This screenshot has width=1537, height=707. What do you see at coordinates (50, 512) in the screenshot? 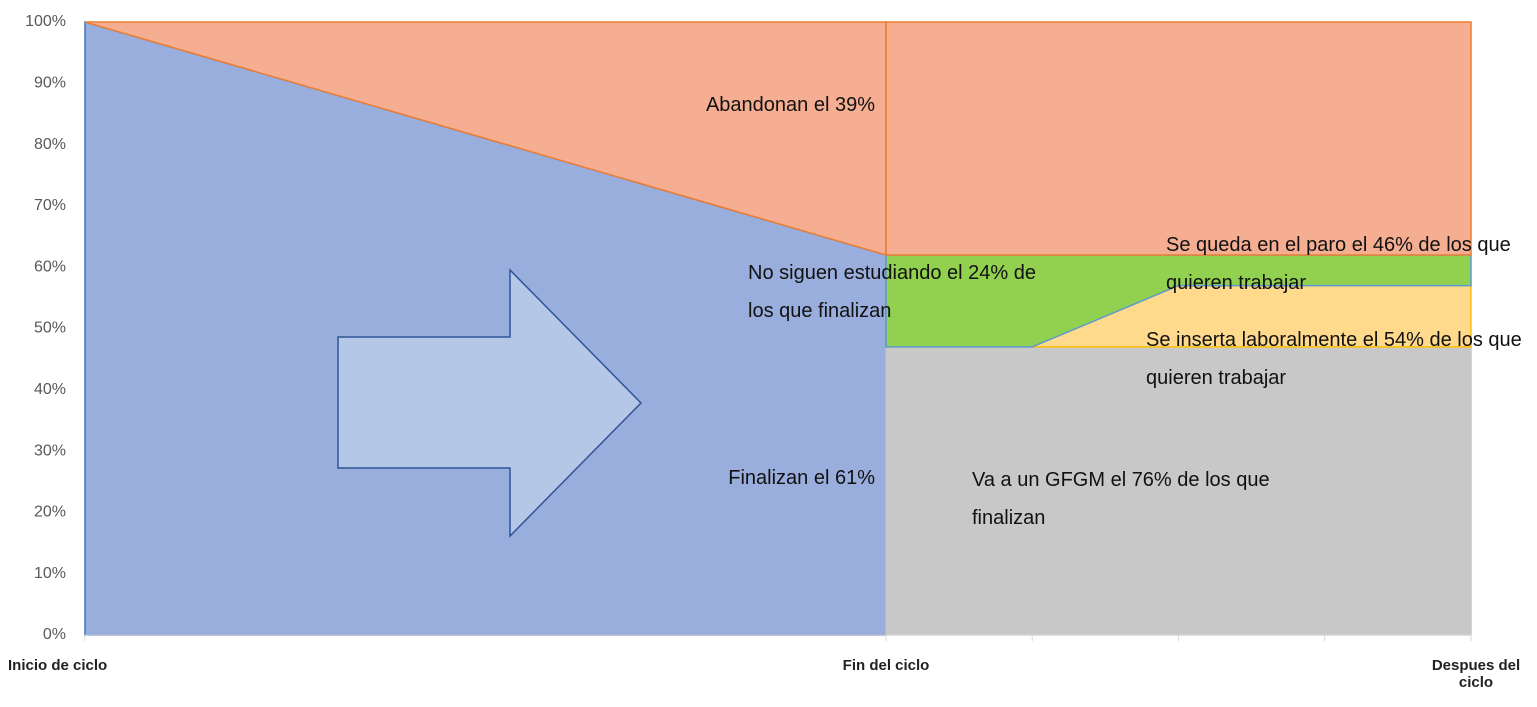
I see `y-tick-label: 20%` at bounding box center [50, 512].